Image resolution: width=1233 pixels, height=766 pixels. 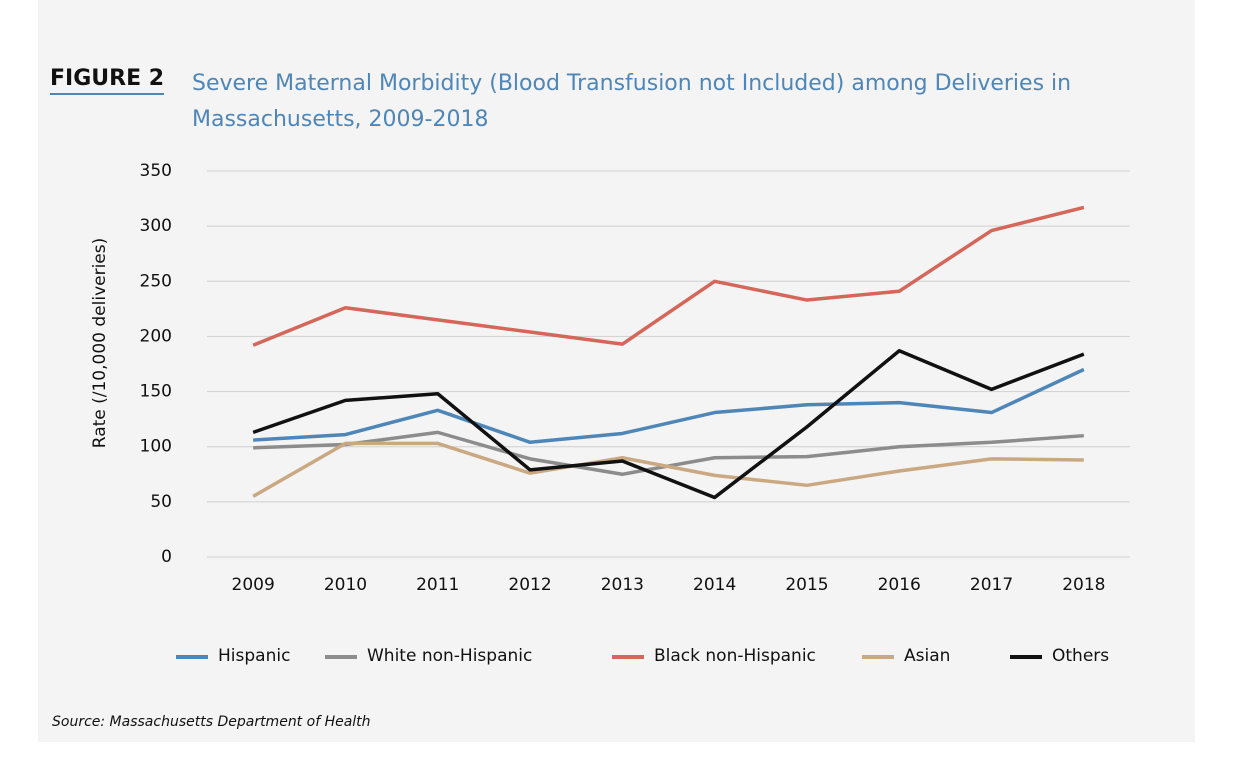 What do you see at coordinates (254, 656) in the screenshot?
I see `legend-label: Hispanic` at bounding box center [254, 656].